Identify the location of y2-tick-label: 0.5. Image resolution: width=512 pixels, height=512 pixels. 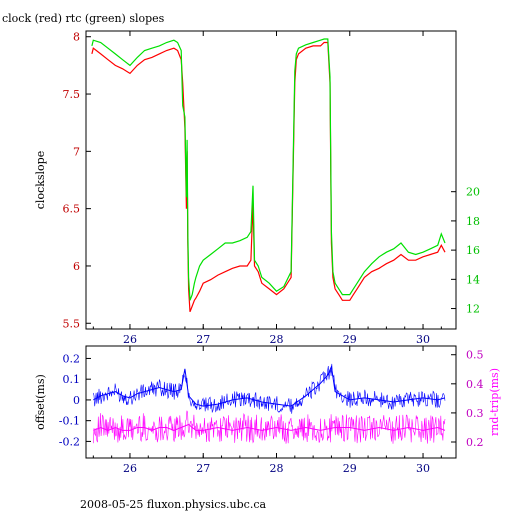
(475, 355).